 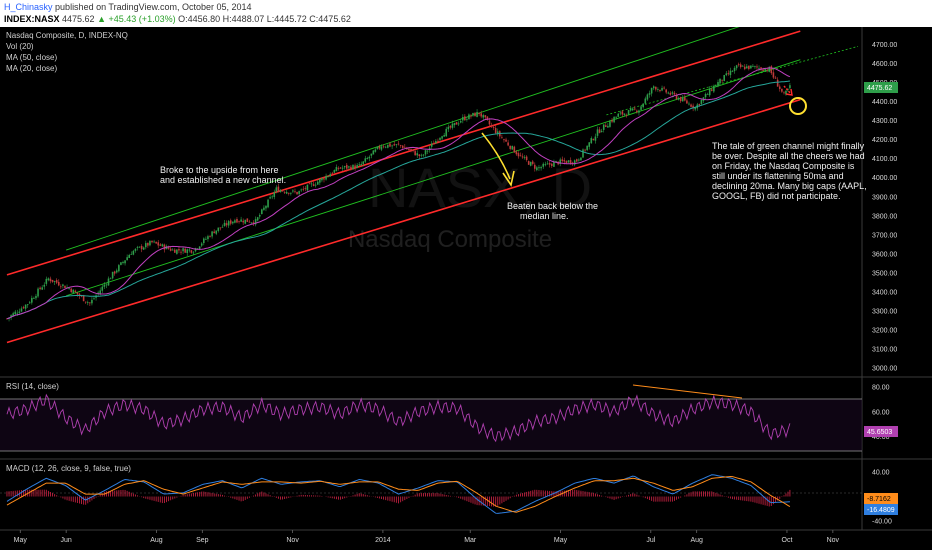 I want to click on price-change: +45.43 (+1.03%), so click(x=142, y=19).